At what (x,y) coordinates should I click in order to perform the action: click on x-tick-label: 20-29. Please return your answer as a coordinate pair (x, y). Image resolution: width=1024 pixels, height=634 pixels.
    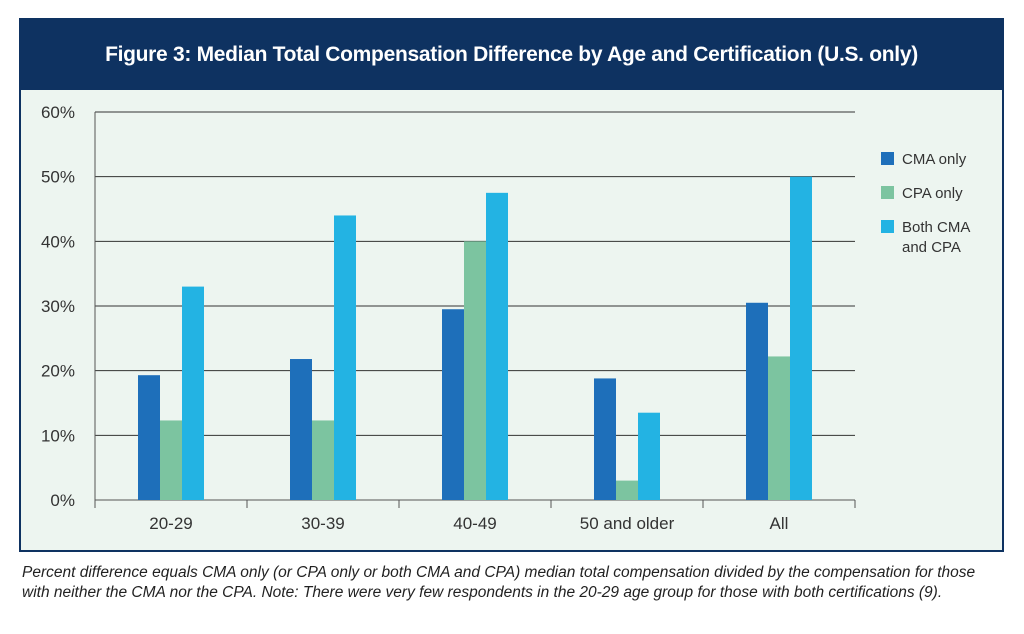
    Looking at the image, I should click on (170, 523).